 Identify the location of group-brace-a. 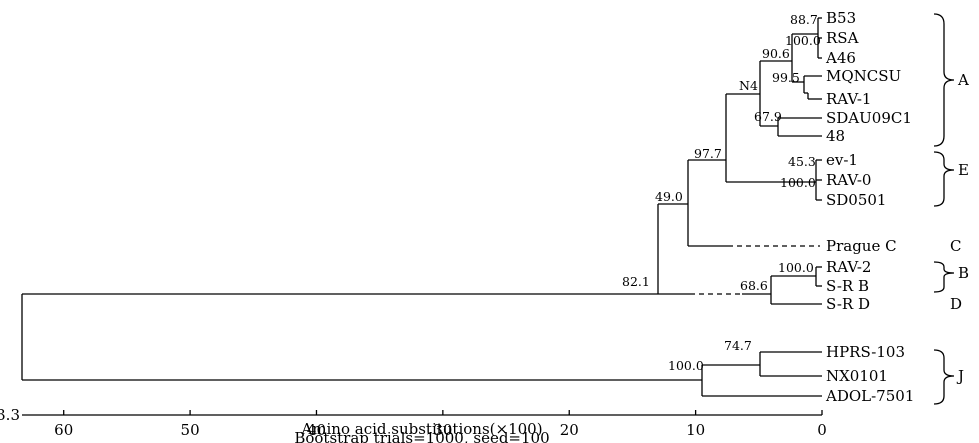
(944, 80).